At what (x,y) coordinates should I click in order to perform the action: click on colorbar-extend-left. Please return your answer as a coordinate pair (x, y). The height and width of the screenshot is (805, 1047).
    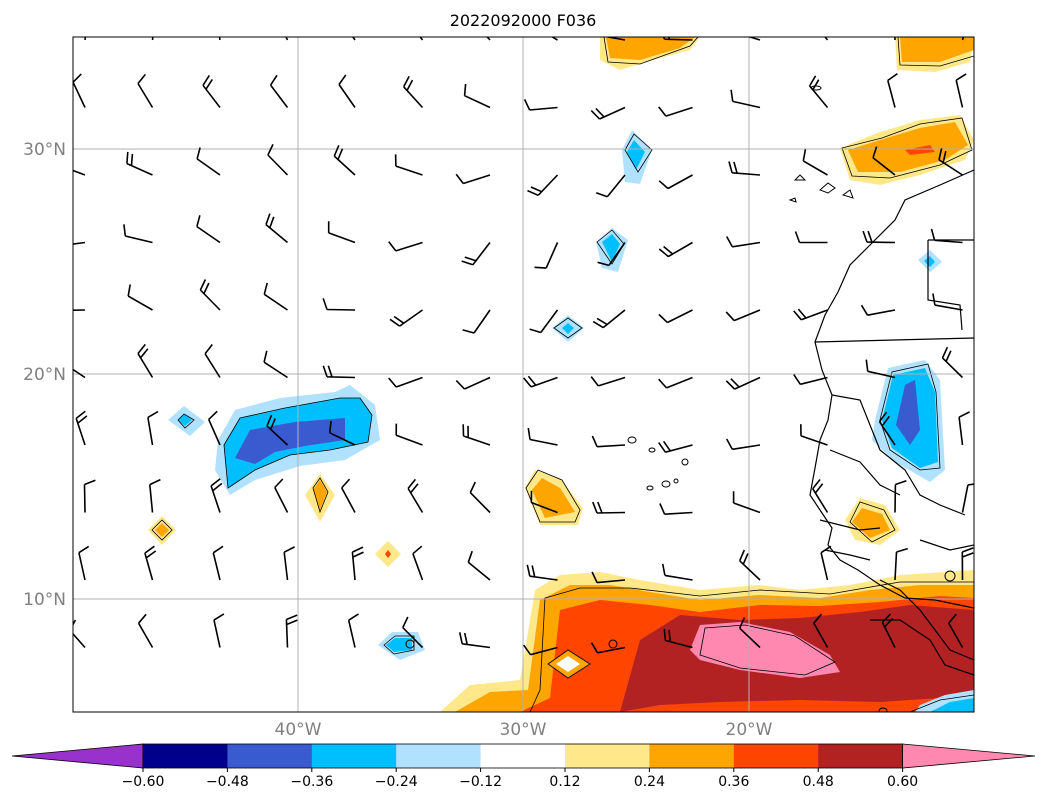
    Looking at the image, I should click on (77, 756).